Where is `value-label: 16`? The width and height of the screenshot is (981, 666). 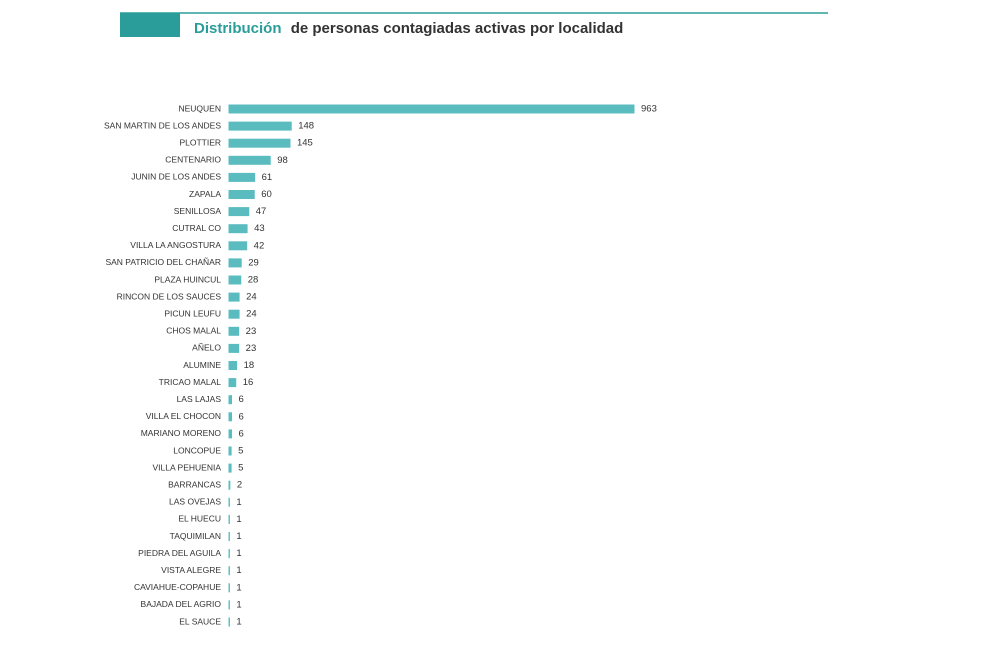
value-label: 16 is located at coordinates (248, 382).